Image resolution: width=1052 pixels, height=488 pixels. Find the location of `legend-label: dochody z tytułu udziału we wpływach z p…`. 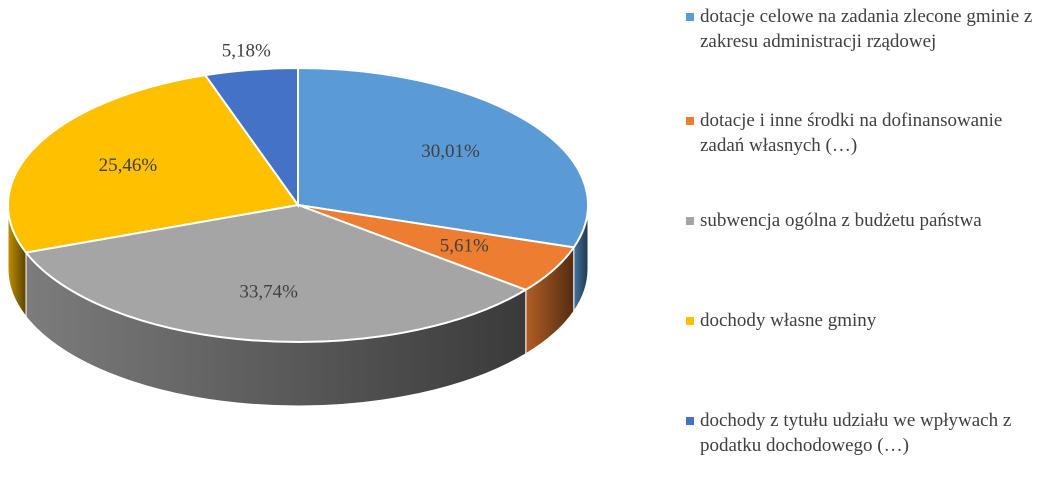

legend-label: dochody z tytułu udziału we wpływach z p… is located at coordinates (856, 433).